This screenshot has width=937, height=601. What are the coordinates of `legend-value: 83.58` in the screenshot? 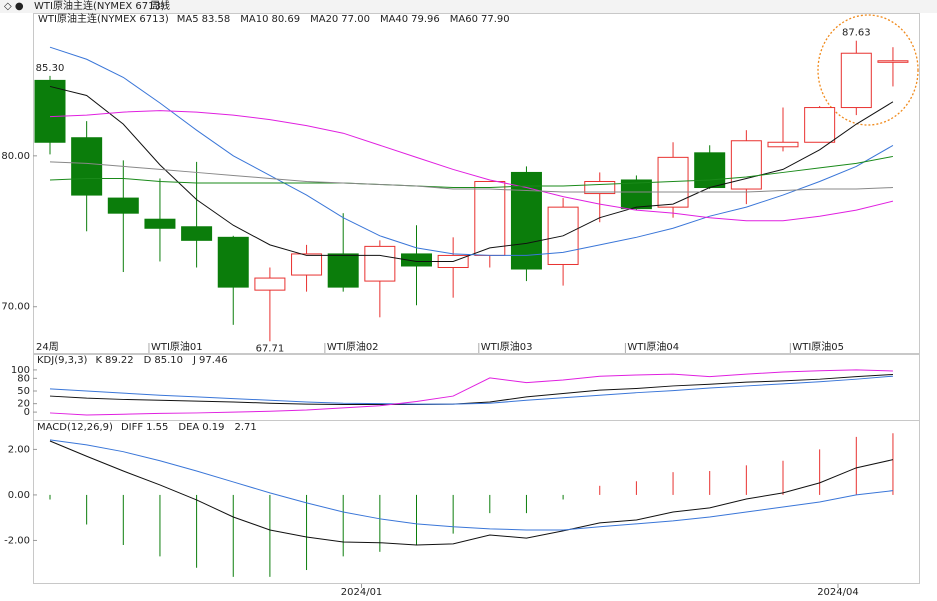 It's located at (216, 19).